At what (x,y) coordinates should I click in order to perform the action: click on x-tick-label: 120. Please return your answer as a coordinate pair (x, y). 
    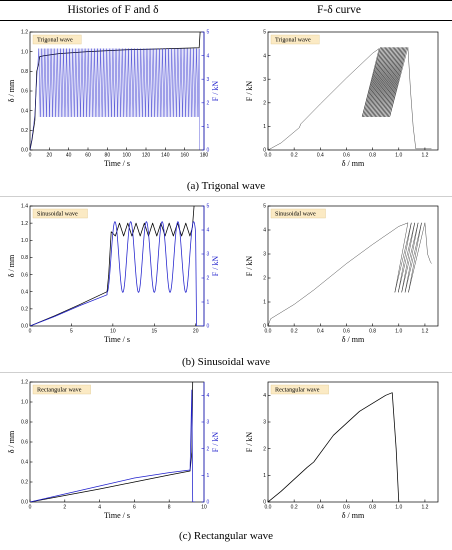
    Looking at the image, I should click on (146, 156).